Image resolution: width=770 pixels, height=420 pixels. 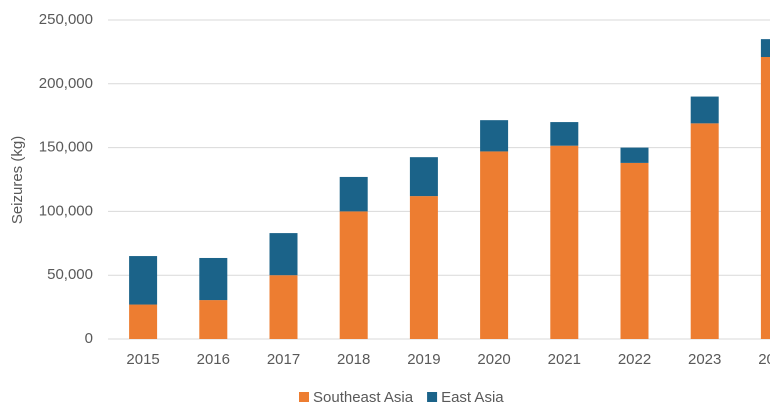 I want to click on x-tick-label: 2017, so click(x=283, y=359).